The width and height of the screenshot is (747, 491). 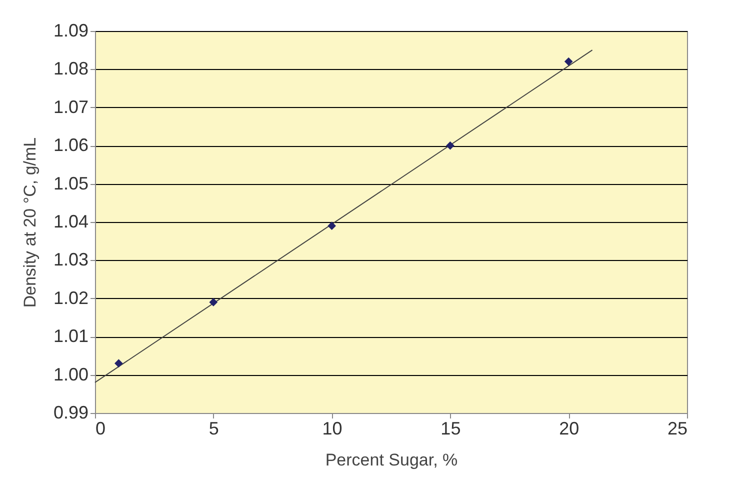 I want to click on x-tick-label: 15, so click(x=450, y=428).